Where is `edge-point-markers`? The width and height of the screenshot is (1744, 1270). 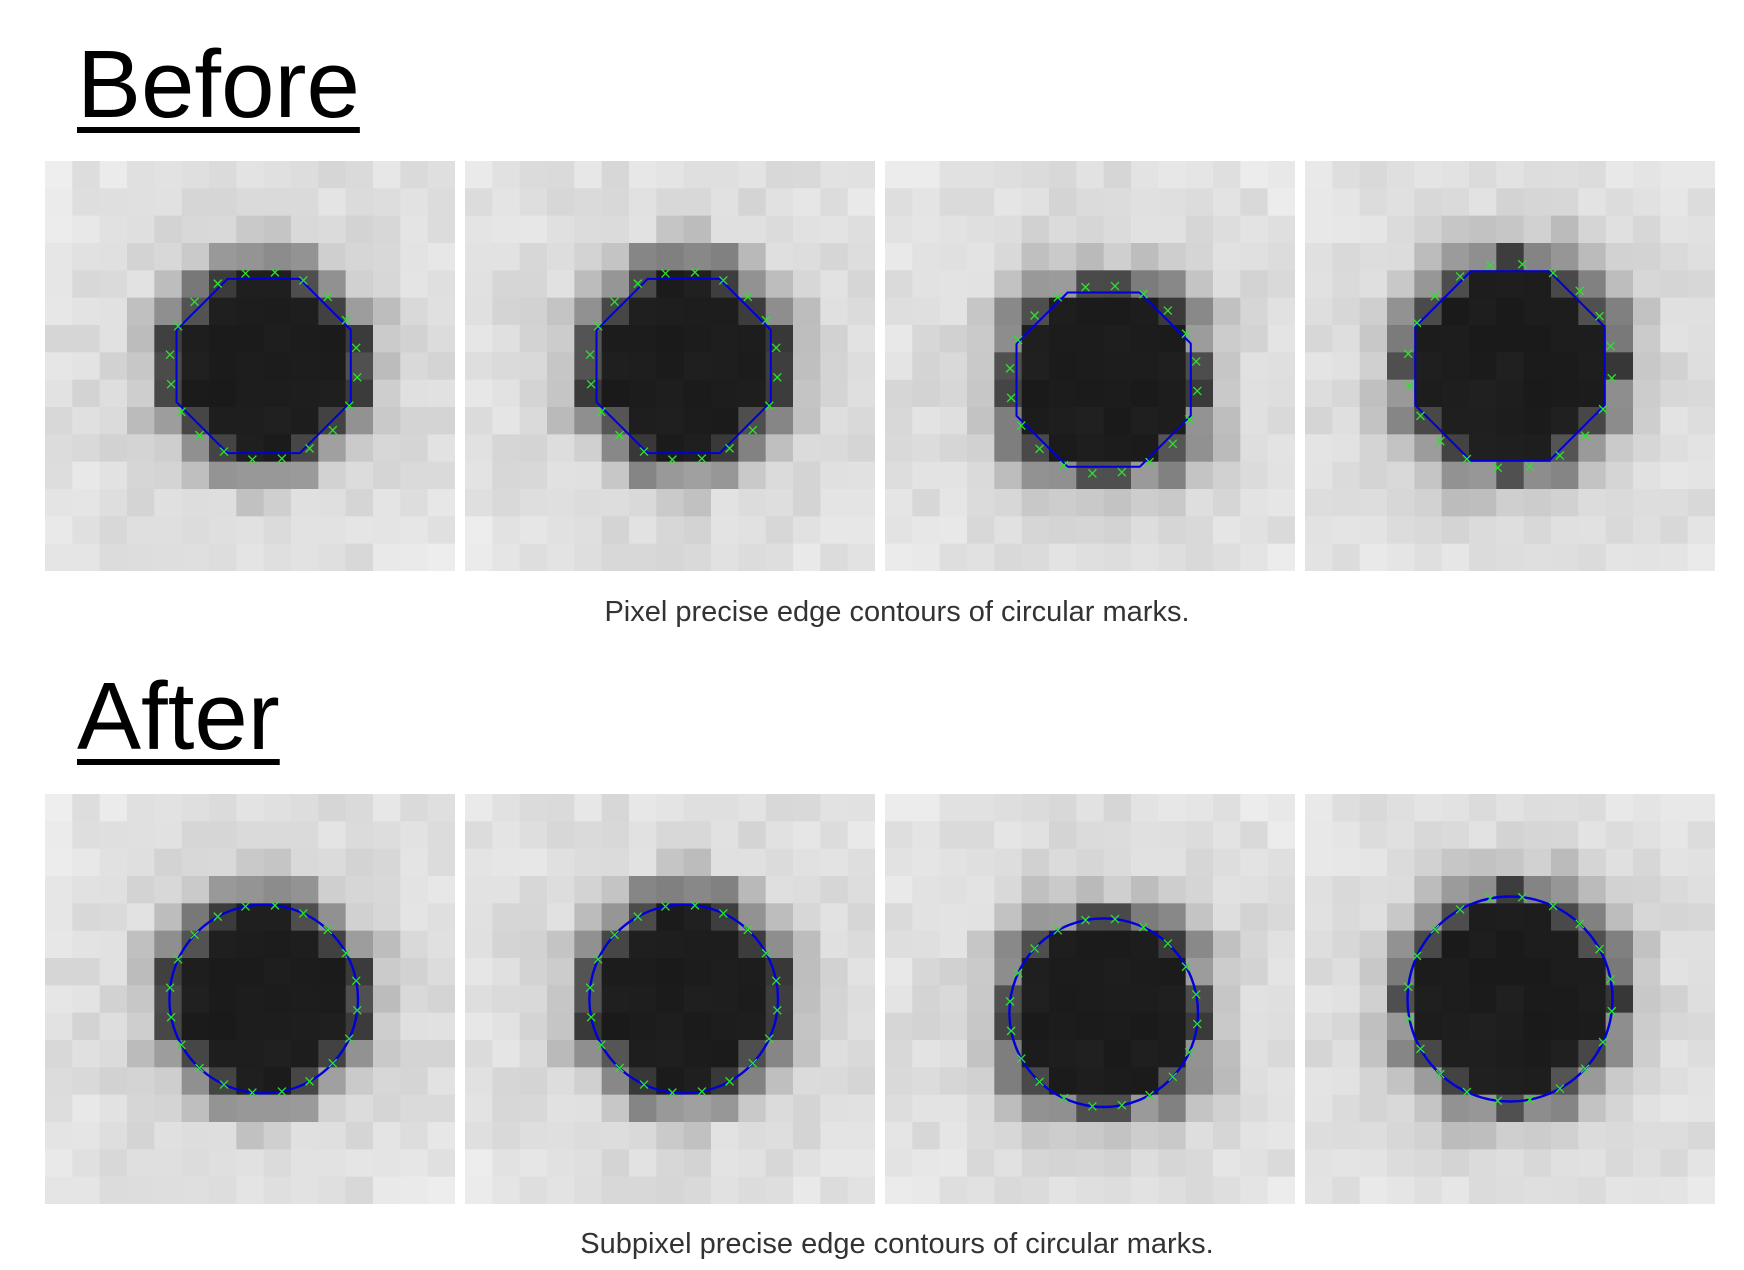 edge-point-markers is located at coordinates (1103, 379).